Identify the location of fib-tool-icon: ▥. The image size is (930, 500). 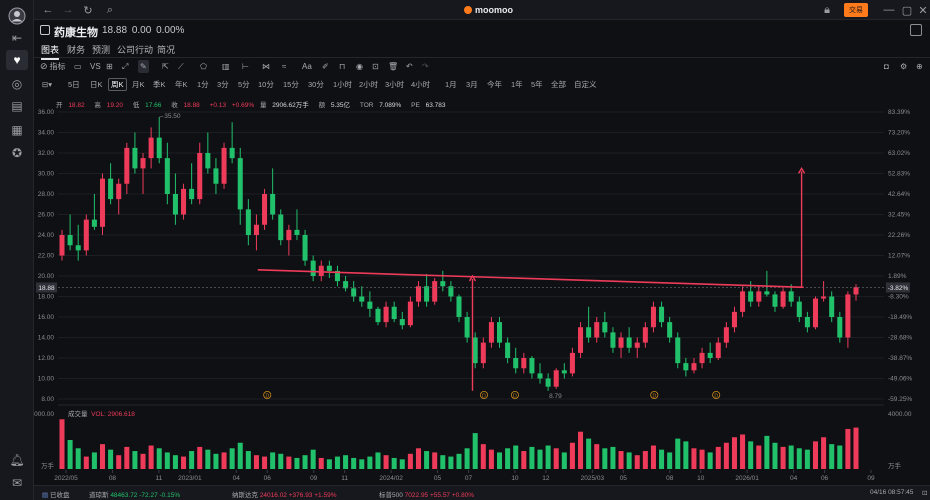
(226, 66).